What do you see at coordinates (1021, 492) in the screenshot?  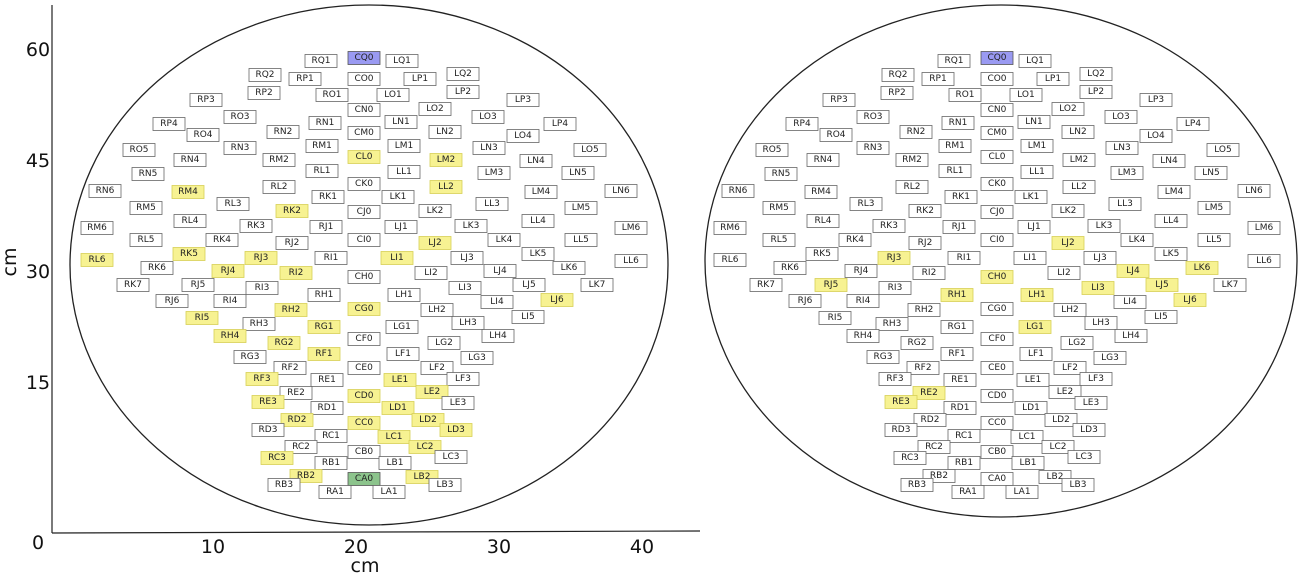 I see `electrode-label: LA1` at bounding box center [1021, 492].